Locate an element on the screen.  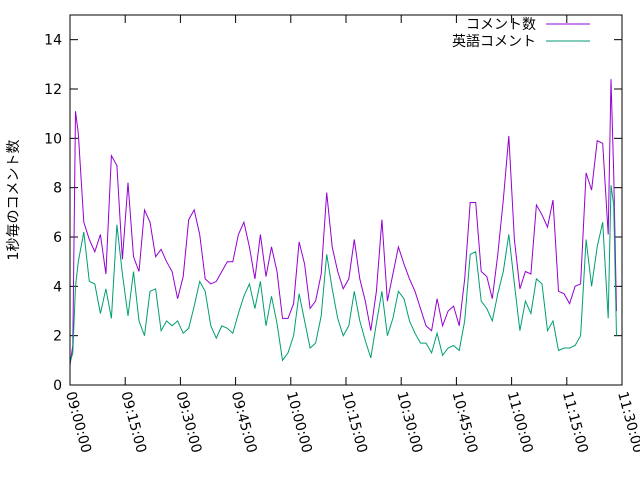
x-tick-label: 11:30:00 is located at coordinates (627, 422).